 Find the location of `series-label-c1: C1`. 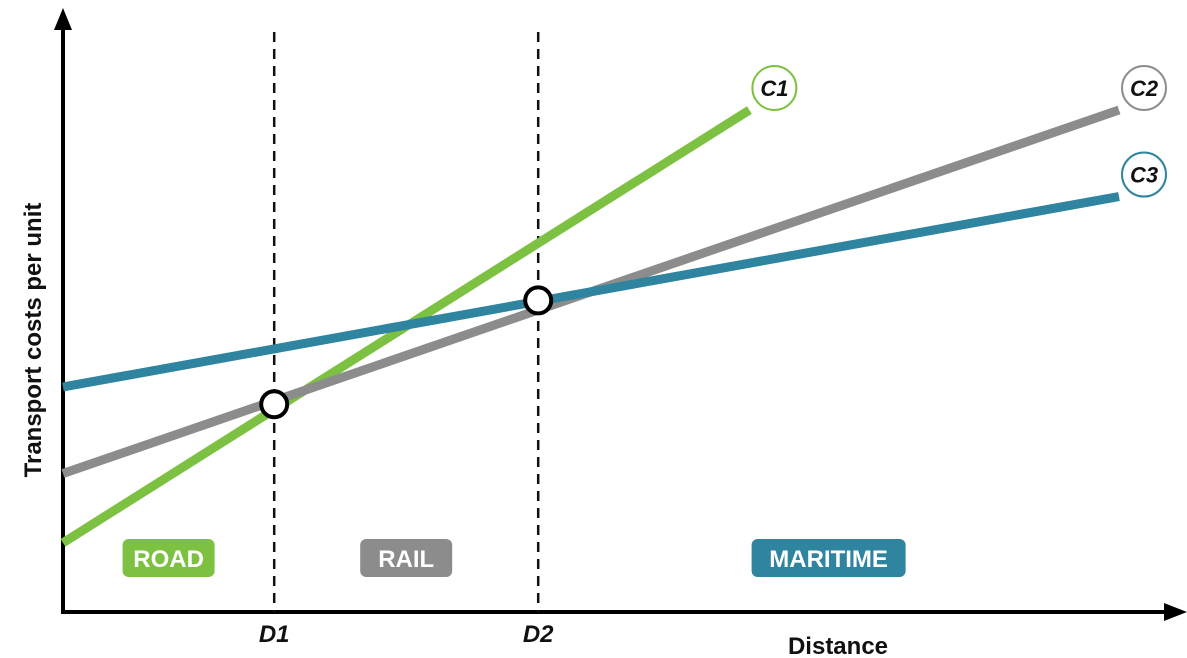

series-label-c1: C1 is located at coordinates (774, 88).